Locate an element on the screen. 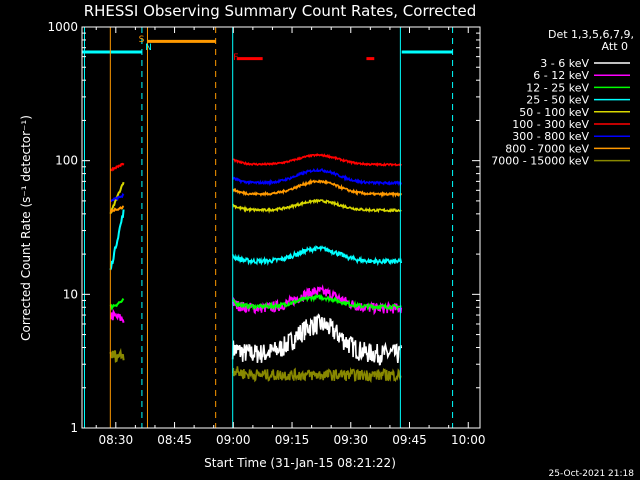 The image size is (640, 480). x-axis-label: Start Time (31-Jan-15 08:21:22) is located at coordinates (300, 463).